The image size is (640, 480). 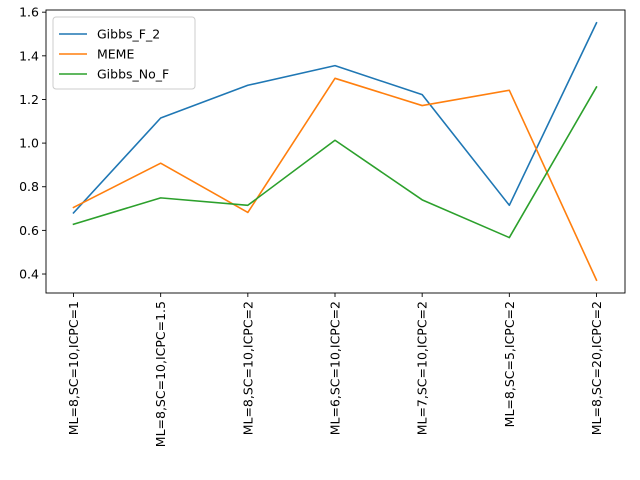 What do you see at coordinates (73, 368) in the screenshot?
I see `x-tick-label: ML=8,SC=10,ICPC=1` at bounding box center [73, 368].